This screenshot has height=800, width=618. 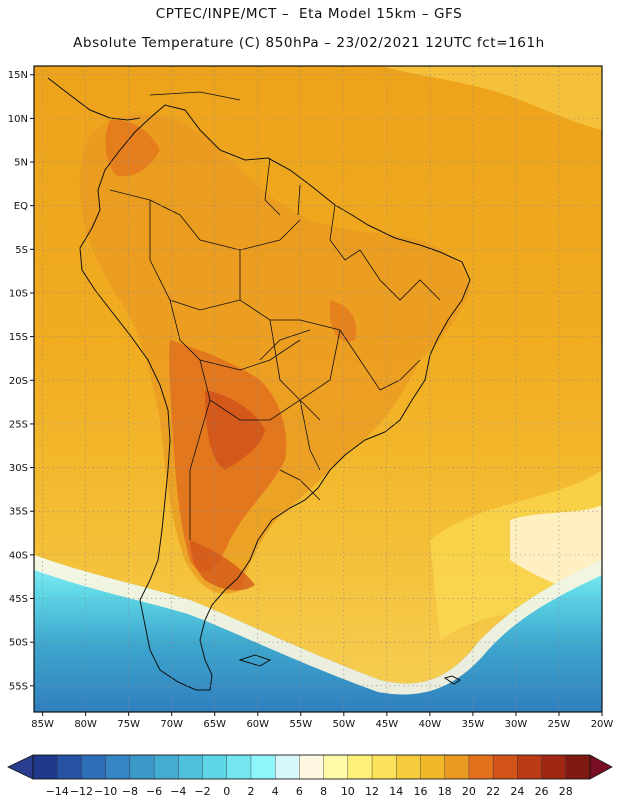 What do you see at coordinates (18, 512) in the screenshot?
I see `lat-label: 35S` at bounding box center [18, 512].